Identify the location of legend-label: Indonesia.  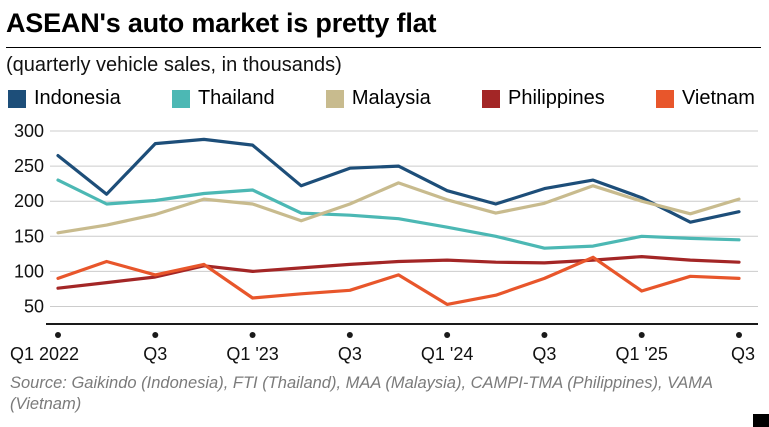
(77, 98).